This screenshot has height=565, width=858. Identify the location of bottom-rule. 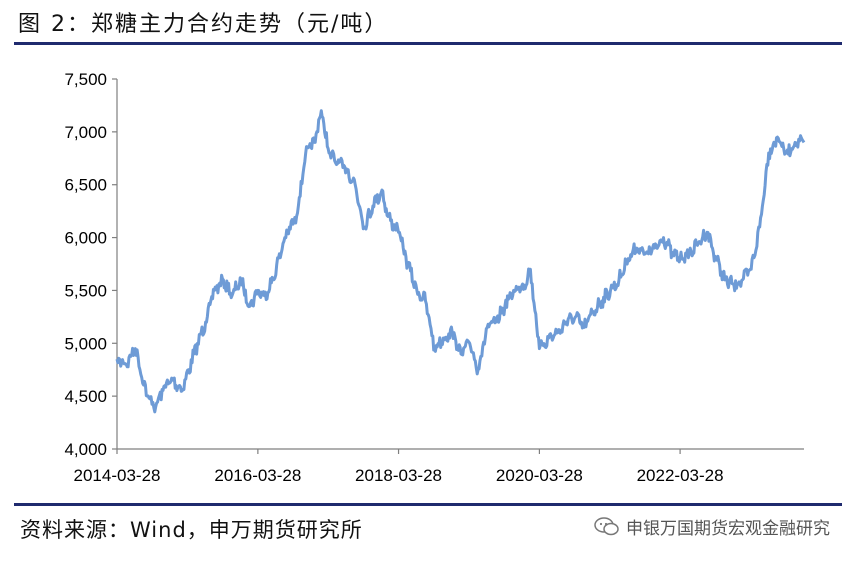
(428, 504).